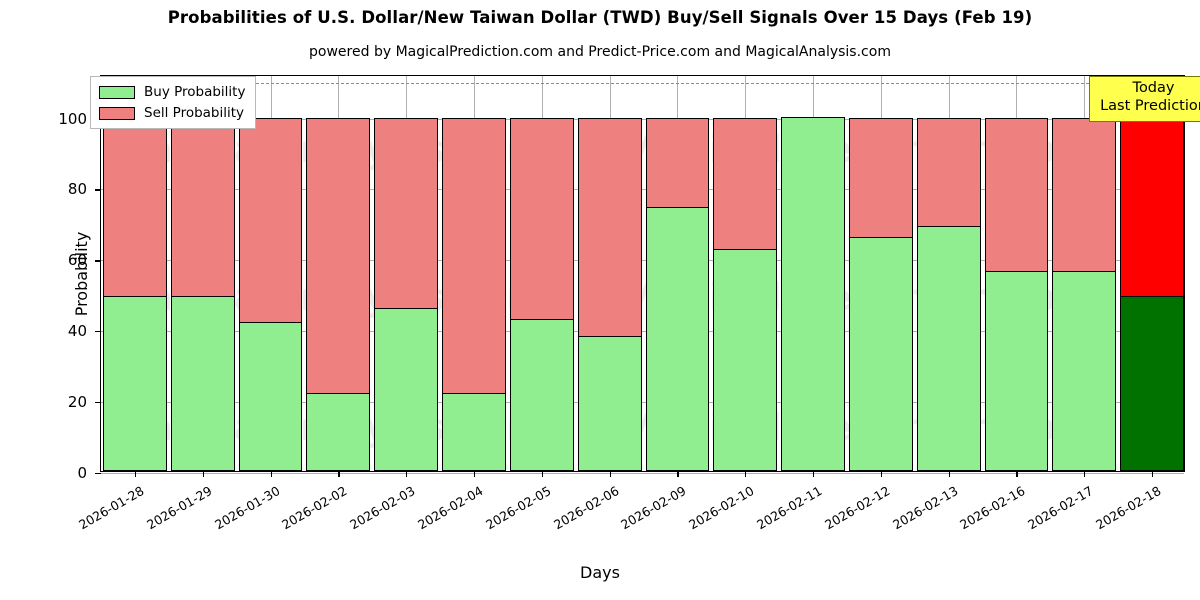  I want to click on y-axis-label: Probability, so click(81, 273).